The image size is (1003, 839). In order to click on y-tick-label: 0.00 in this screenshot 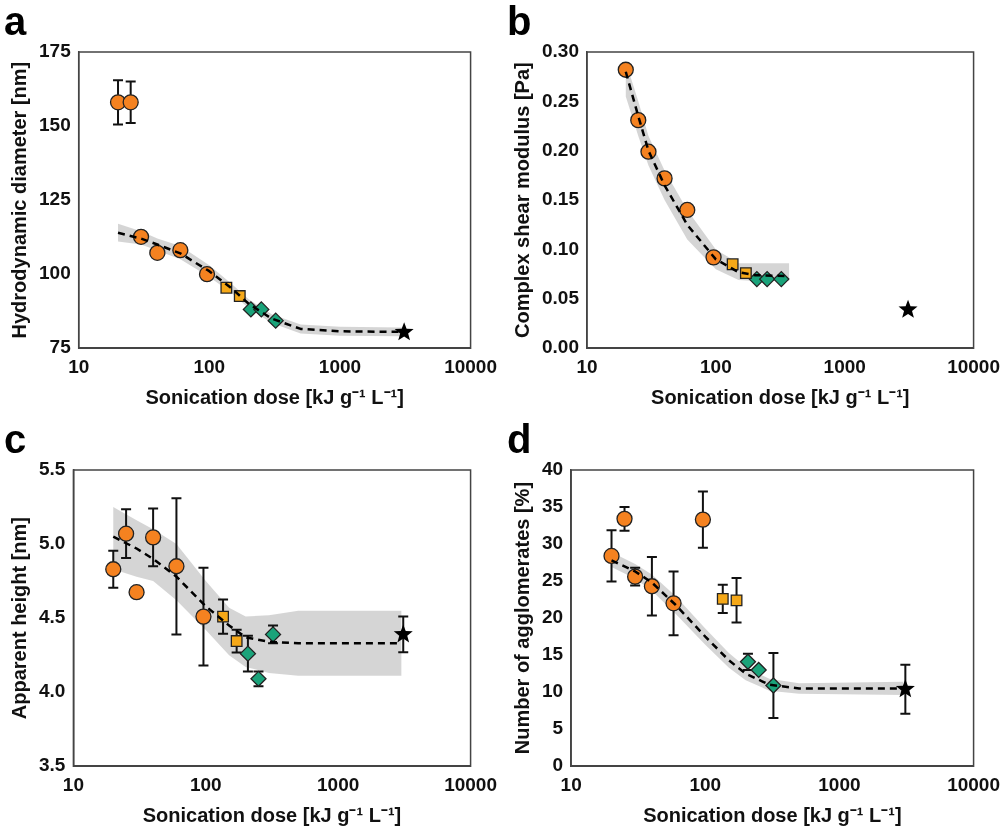, I will do `click(560, 347)`.